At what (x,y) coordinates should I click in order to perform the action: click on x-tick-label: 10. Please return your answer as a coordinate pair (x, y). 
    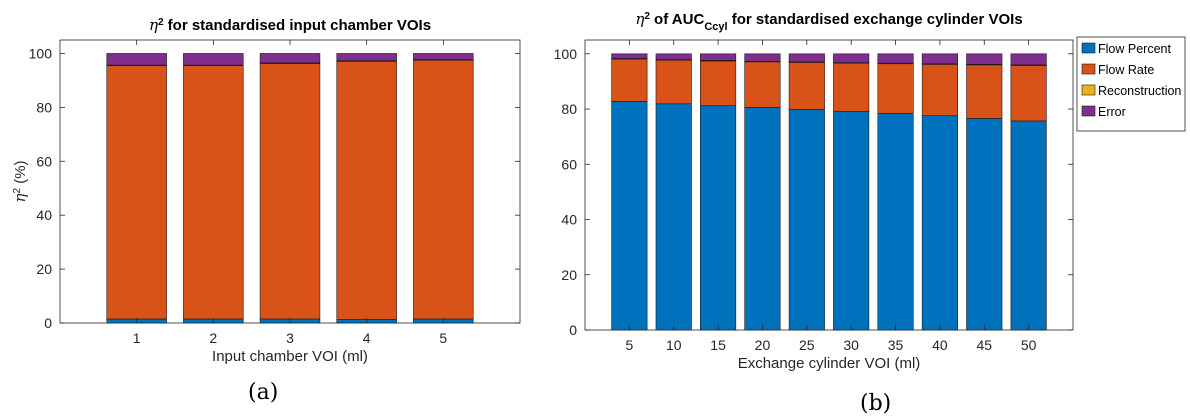
    Looking at the image, I should click on (674, 345).